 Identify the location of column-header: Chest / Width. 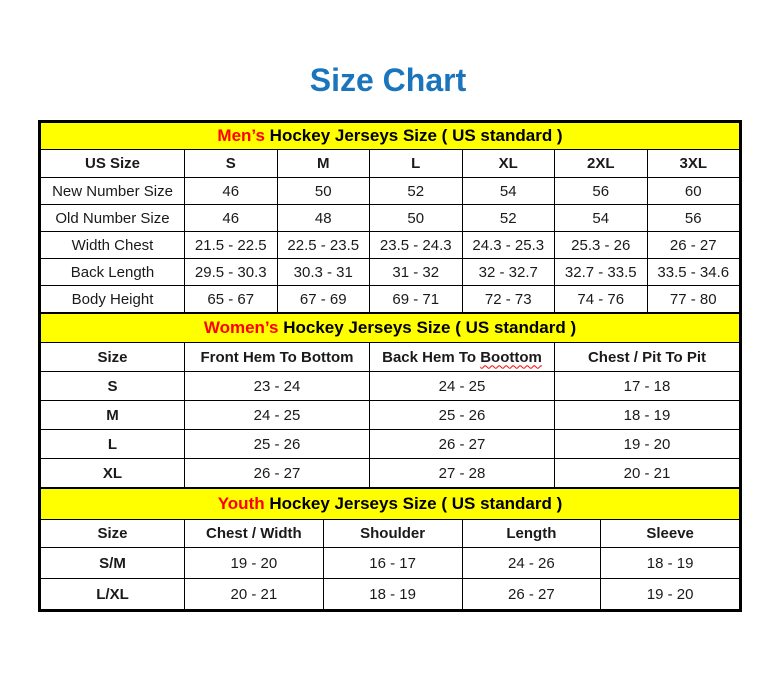
(254, 533).